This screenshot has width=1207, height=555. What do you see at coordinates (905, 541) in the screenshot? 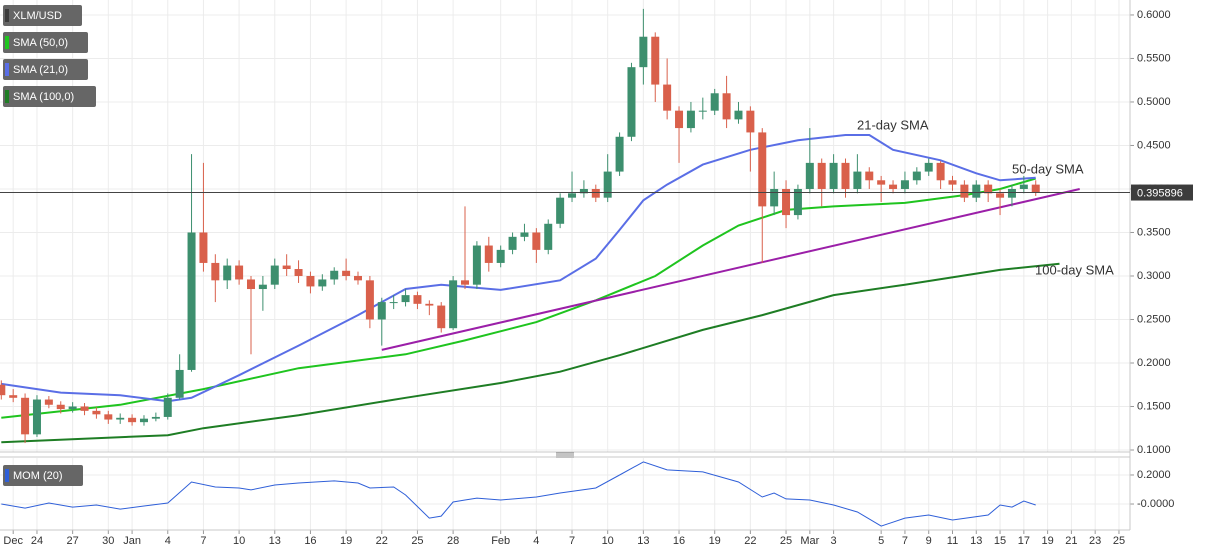
I see `x-tick-label: 7` at bounding box center [905, 541].